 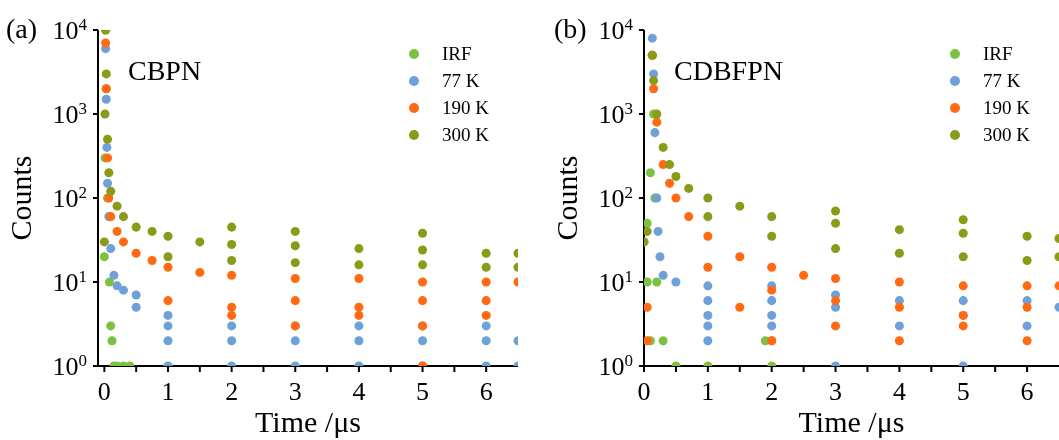 What do you see at coordinates (566, 198) in the screenshot?
I see `y-axis-title: Counts` at bounding box center [566, 198].